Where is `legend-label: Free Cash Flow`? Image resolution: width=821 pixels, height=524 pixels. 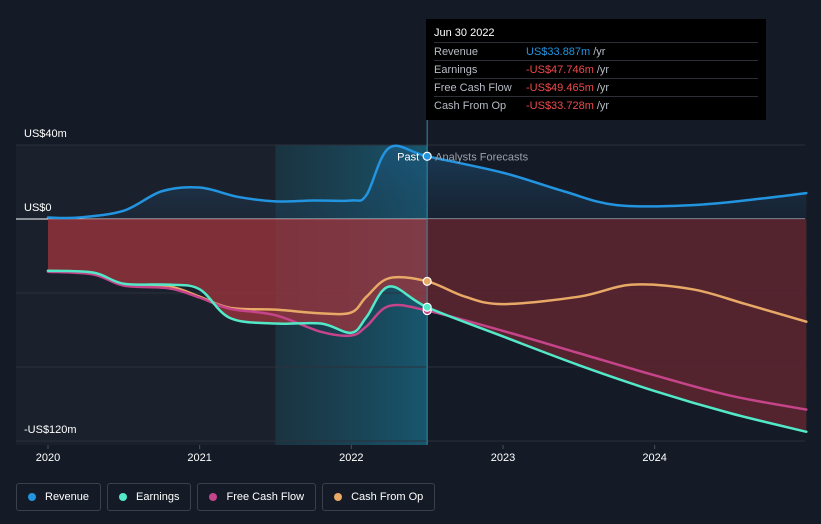 legend-label: Free Cash Flow is located at coordinates (265, 497).